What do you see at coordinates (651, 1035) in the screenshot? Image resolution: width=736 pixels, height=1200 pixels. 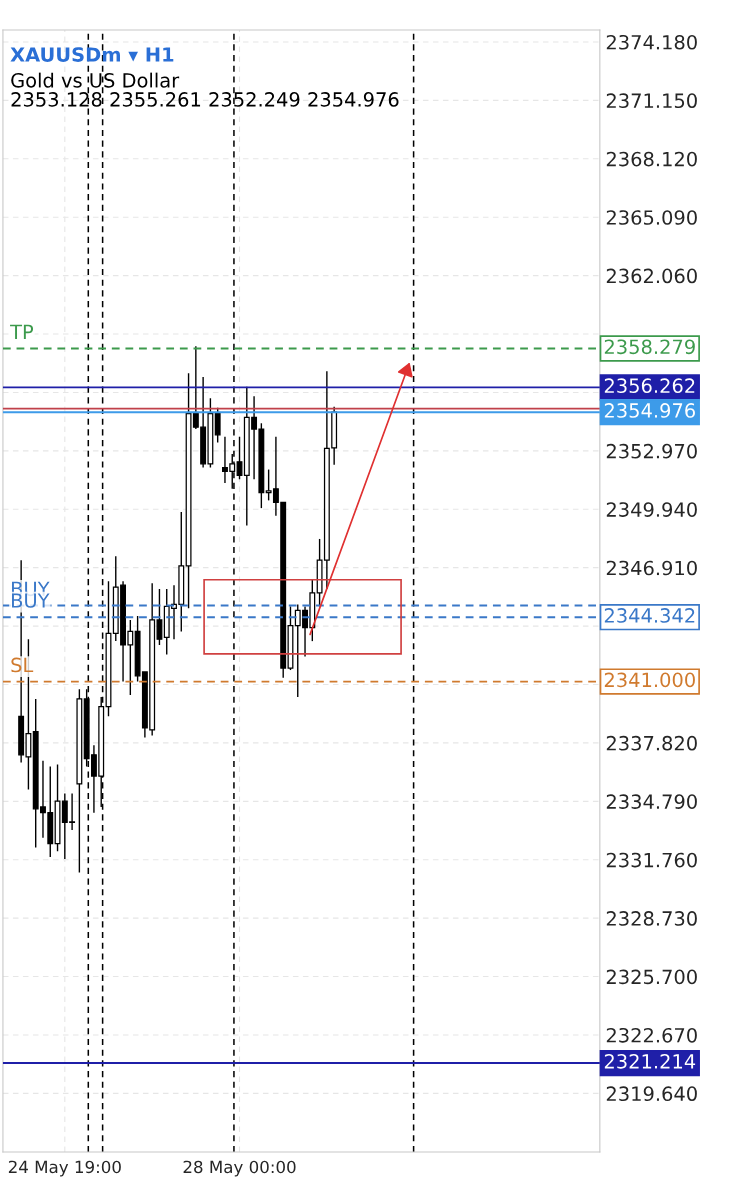 I see `y-tick-label: 2322.670` at bounding box center [651, 1035].